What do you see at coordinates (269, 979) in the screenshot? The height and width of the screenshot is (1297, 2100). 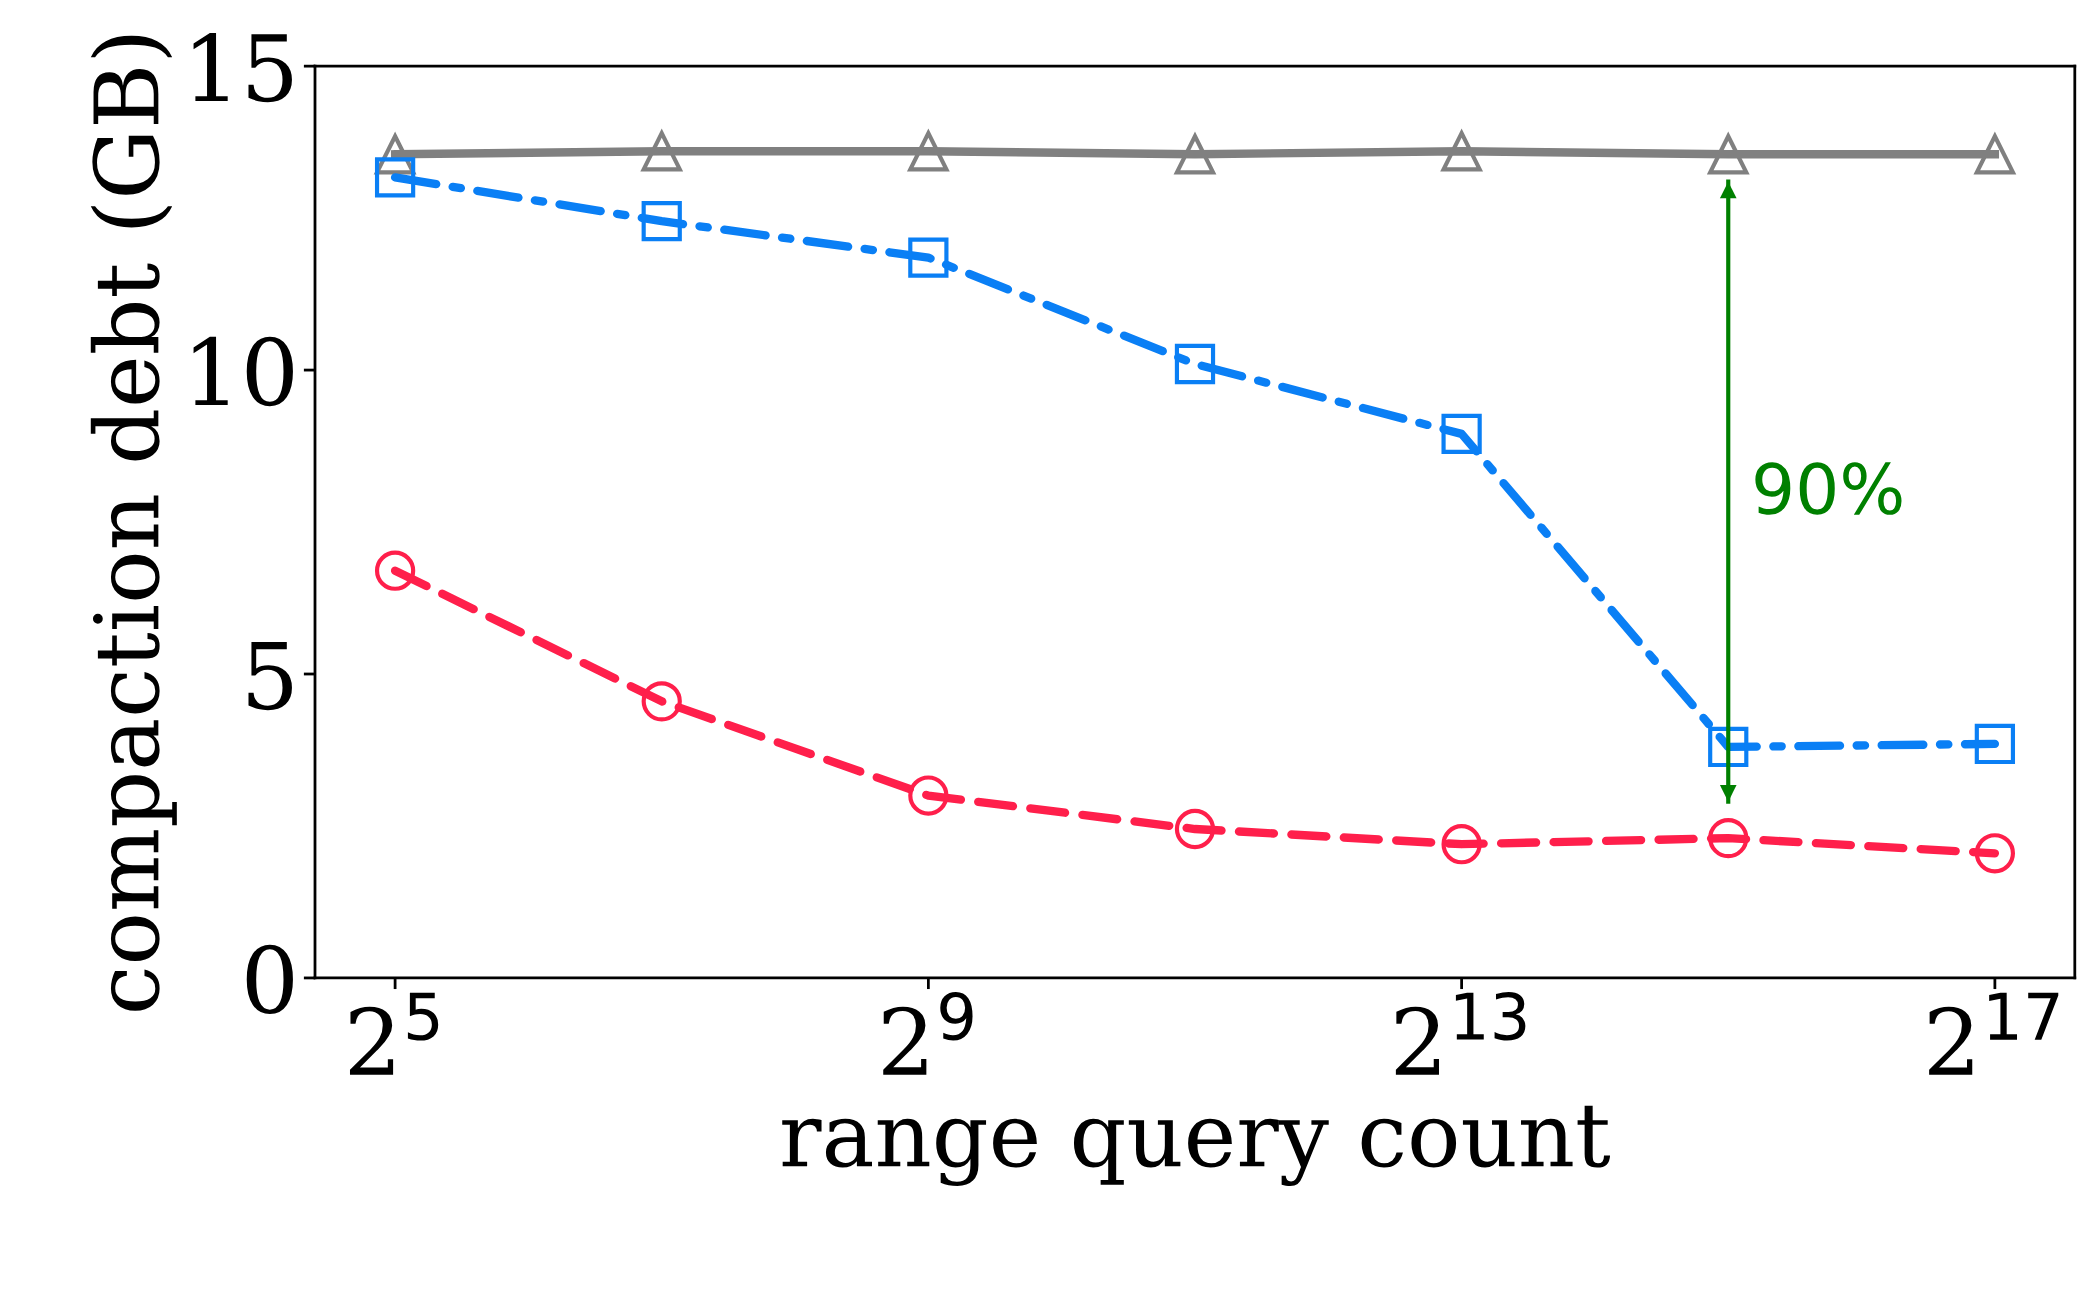 I see `y-tick-label: 0` at bounding box center [269, 979].